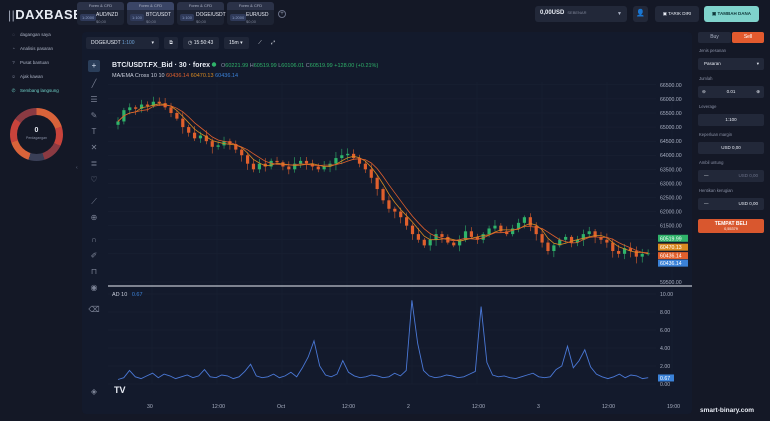  I want to click on plus-icon: ⊕, so click(758, 91).